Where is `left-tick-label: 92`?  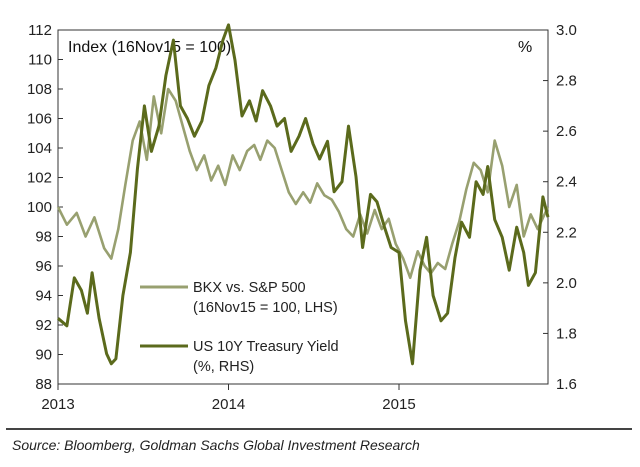
left-tick-label: 92 is located at coordinates (43, 325).